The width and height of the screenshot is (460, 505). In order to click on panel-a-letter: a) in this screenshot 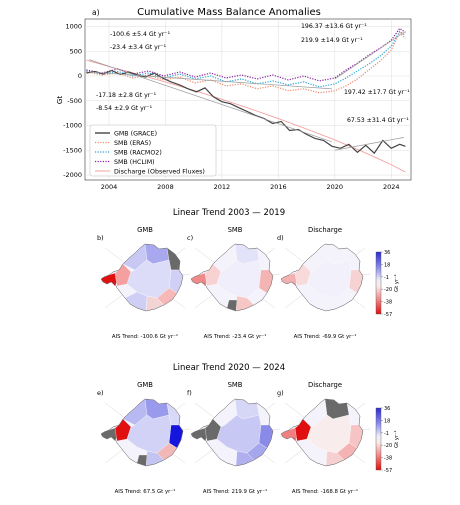, I will do `click(96, 12)`.